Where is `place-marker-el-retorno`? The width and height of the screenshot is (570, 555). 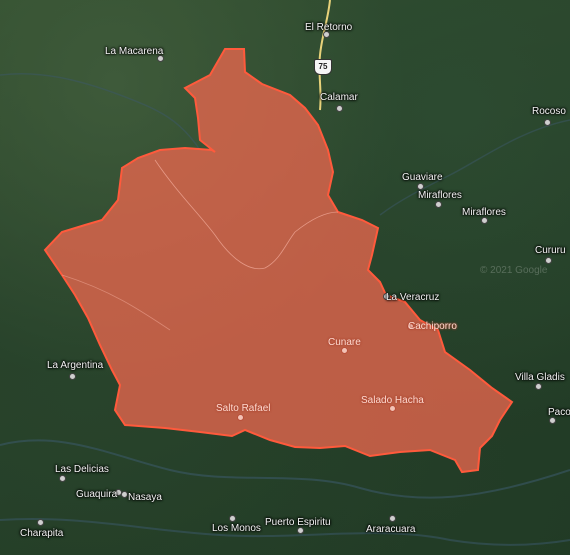
place-marker-el-retorno is located at coordinates (326, 34).